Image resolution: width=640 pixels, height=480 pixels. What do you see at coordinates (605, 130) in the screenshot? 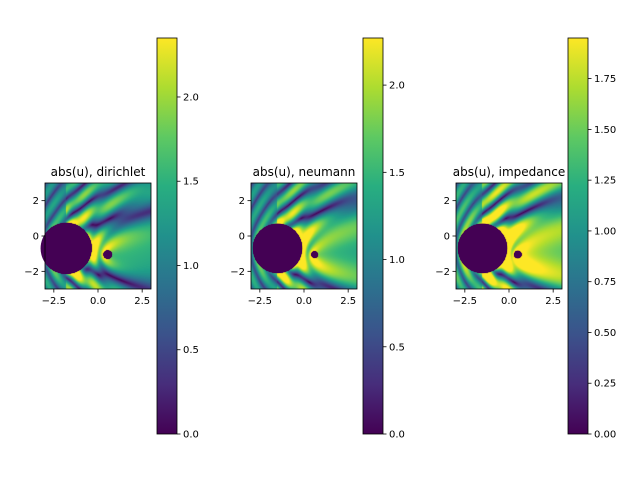
I see `colorbar-tick-label: 1.50` at bounding box center [605, 130].